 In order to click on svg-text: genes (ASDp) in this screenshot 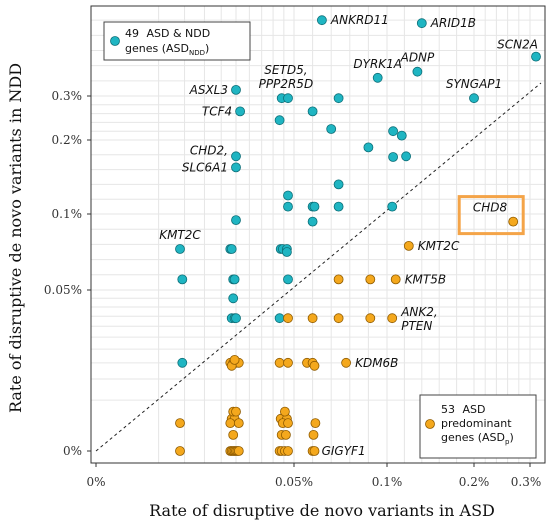, I will do `click(477, 438)`.